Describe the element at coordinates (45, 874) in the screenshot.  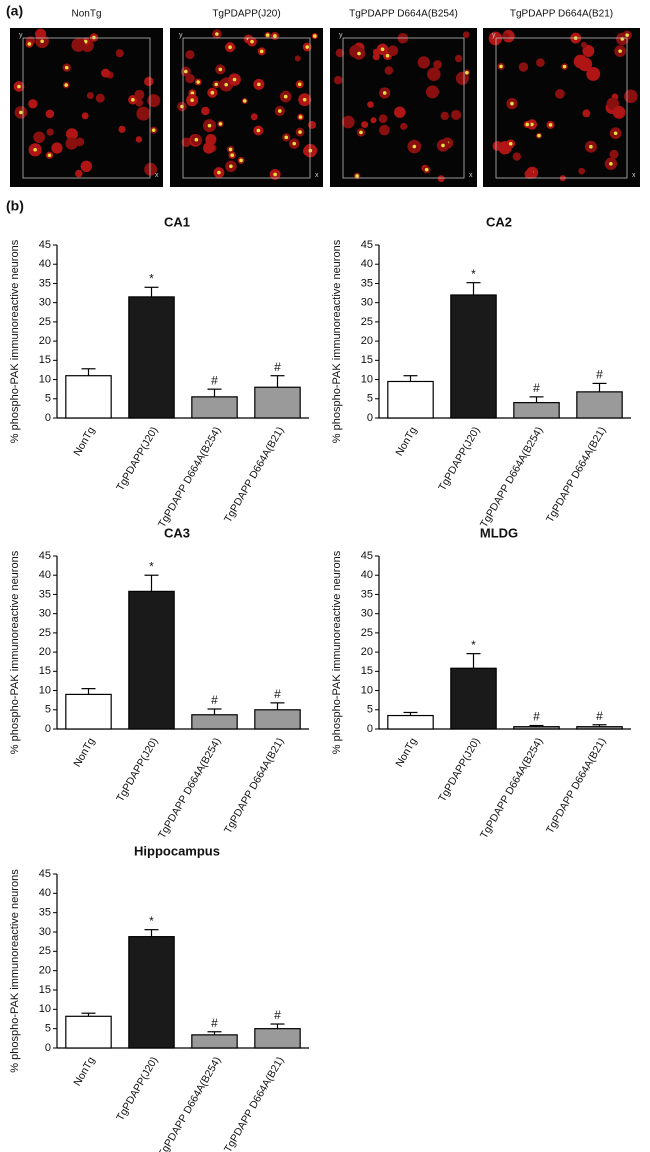
I see `y-tick-label: 45` at that location.